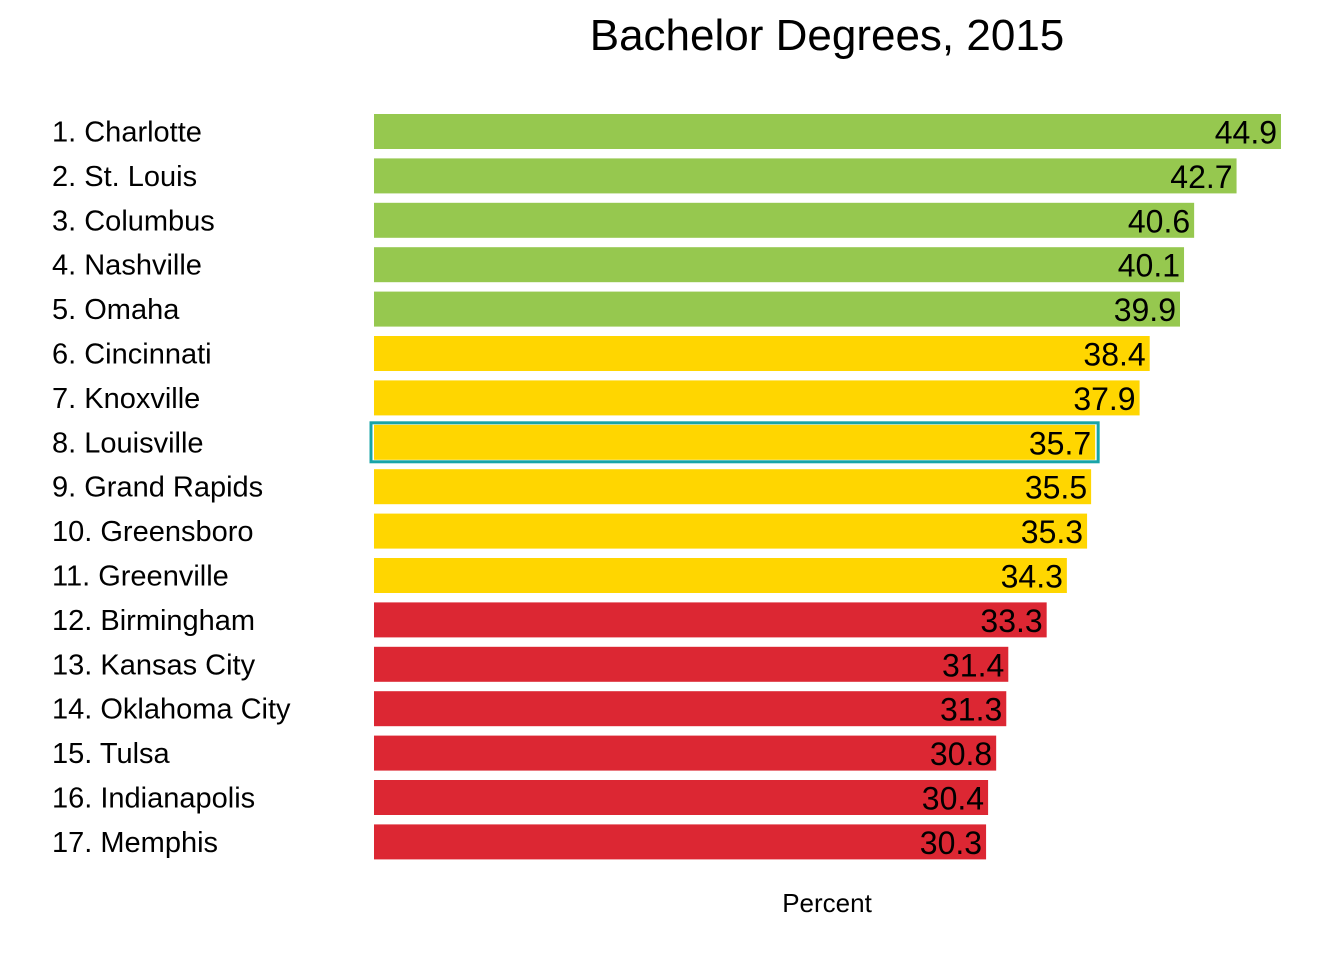  What do you see at coordinates (111, 754) in the screenshot?
I see `category-label: 15. Tulsa` at bounding box center [111, 754].